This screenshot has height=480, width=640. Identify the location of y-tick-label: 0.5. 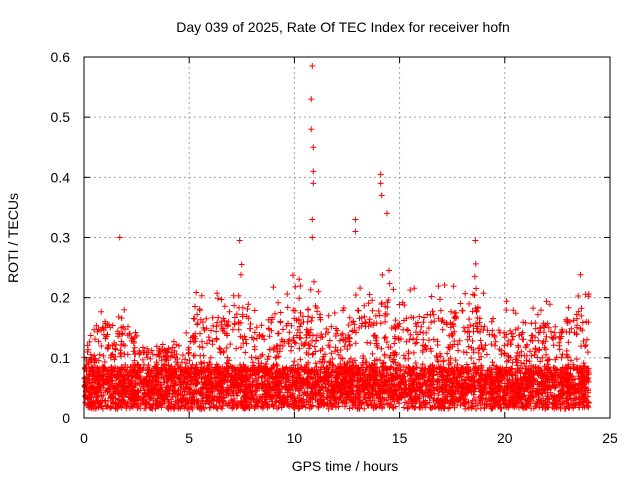
(61, 117).